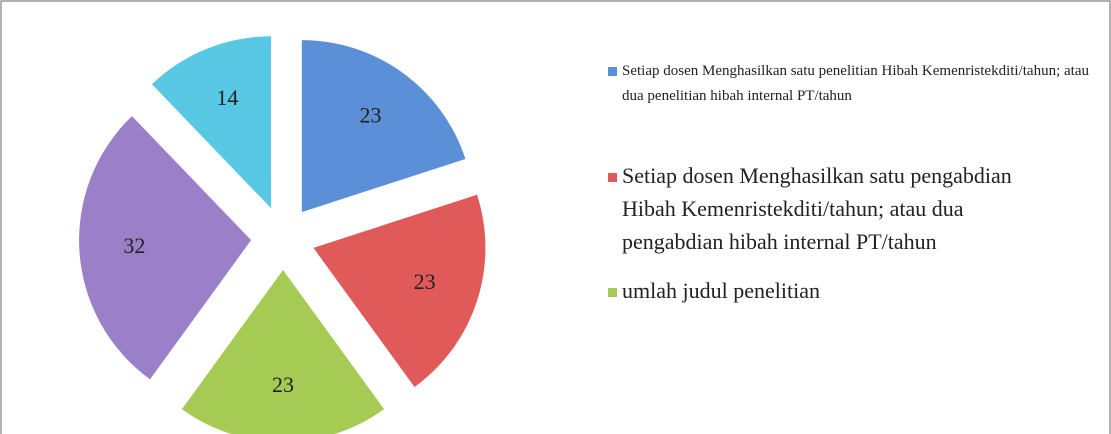 This screenshot has width=1111, height=434. What do you see at coordinates (227, 97) in the screenshot?
I see `data-label: 14` at bounding box center [227, 97].